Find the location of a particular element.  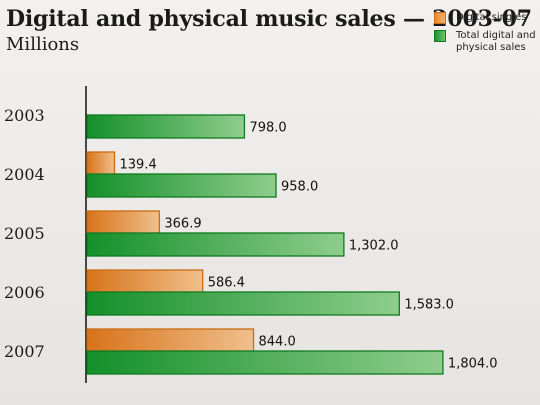

bar-digital-singles-2007 is located at coordinates (170, 340).